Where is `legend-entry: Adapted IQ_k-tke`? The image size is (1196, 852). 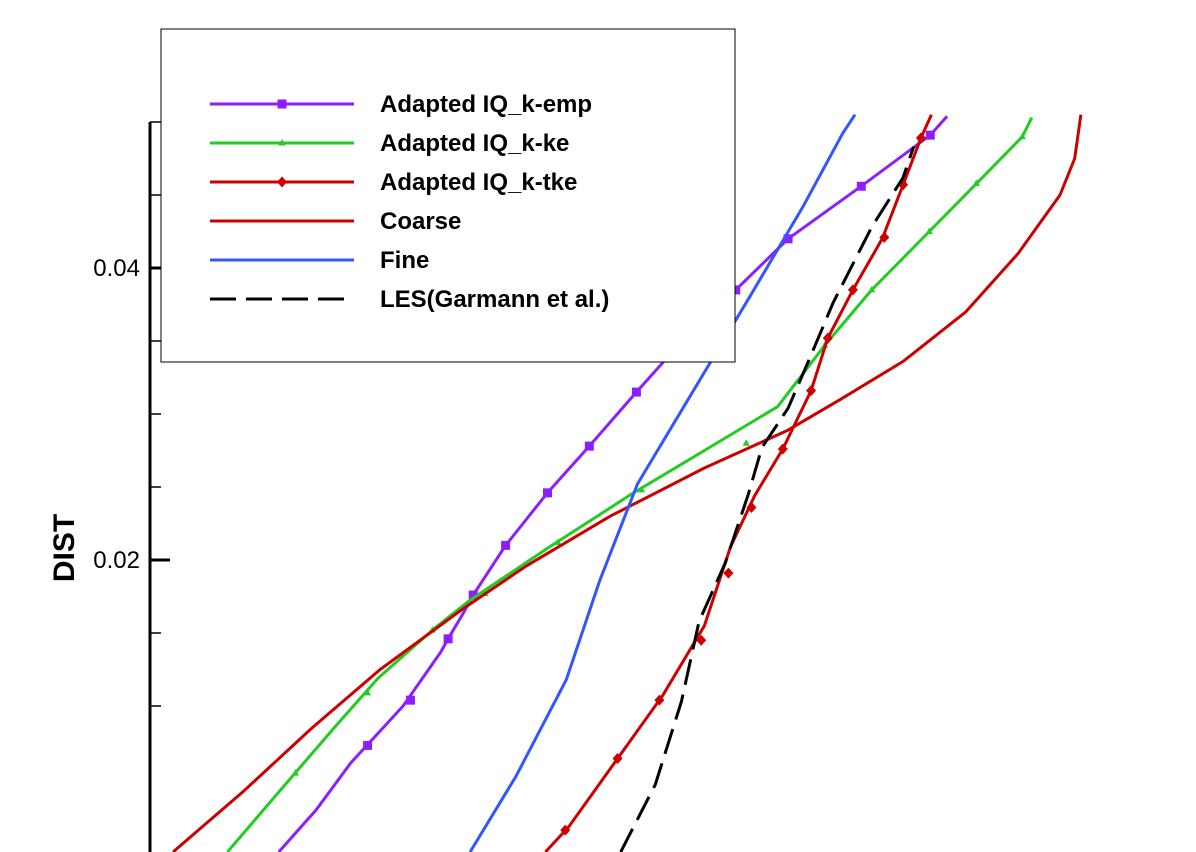
legend-entry: Adapted IQ_k-tke is located at coordinates (393, 182).